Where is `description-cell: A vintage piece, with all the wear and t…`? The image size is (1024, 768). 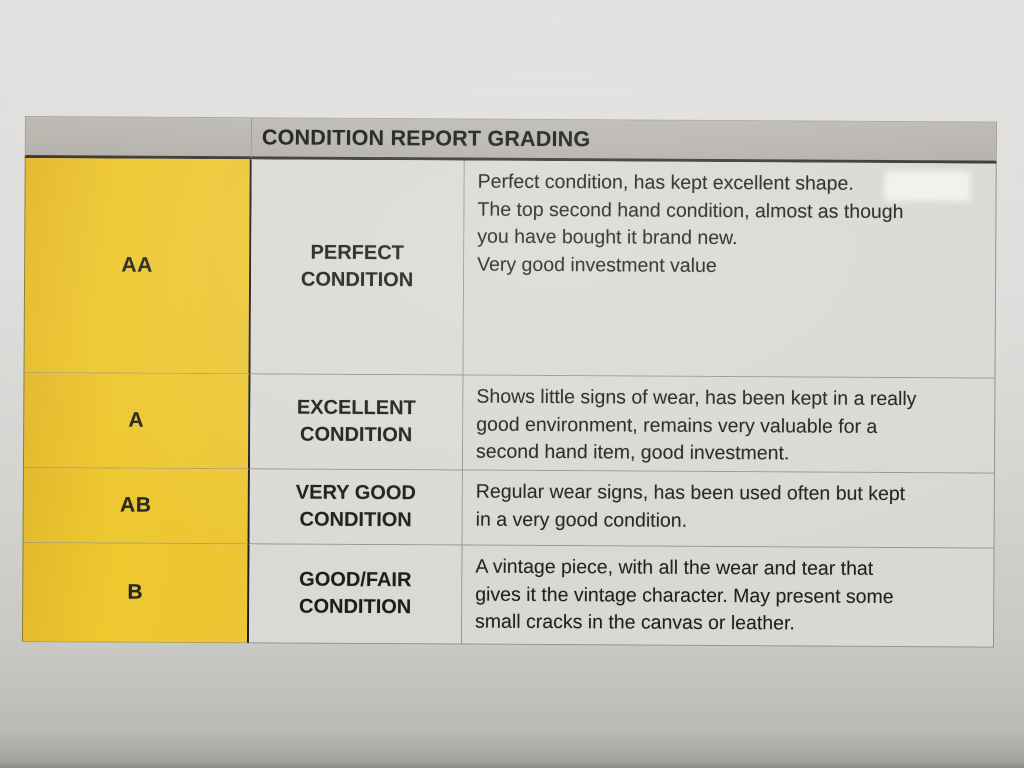
description-cell: A vintage piece, with all the wear and t… is located at coordinates (728, 596).